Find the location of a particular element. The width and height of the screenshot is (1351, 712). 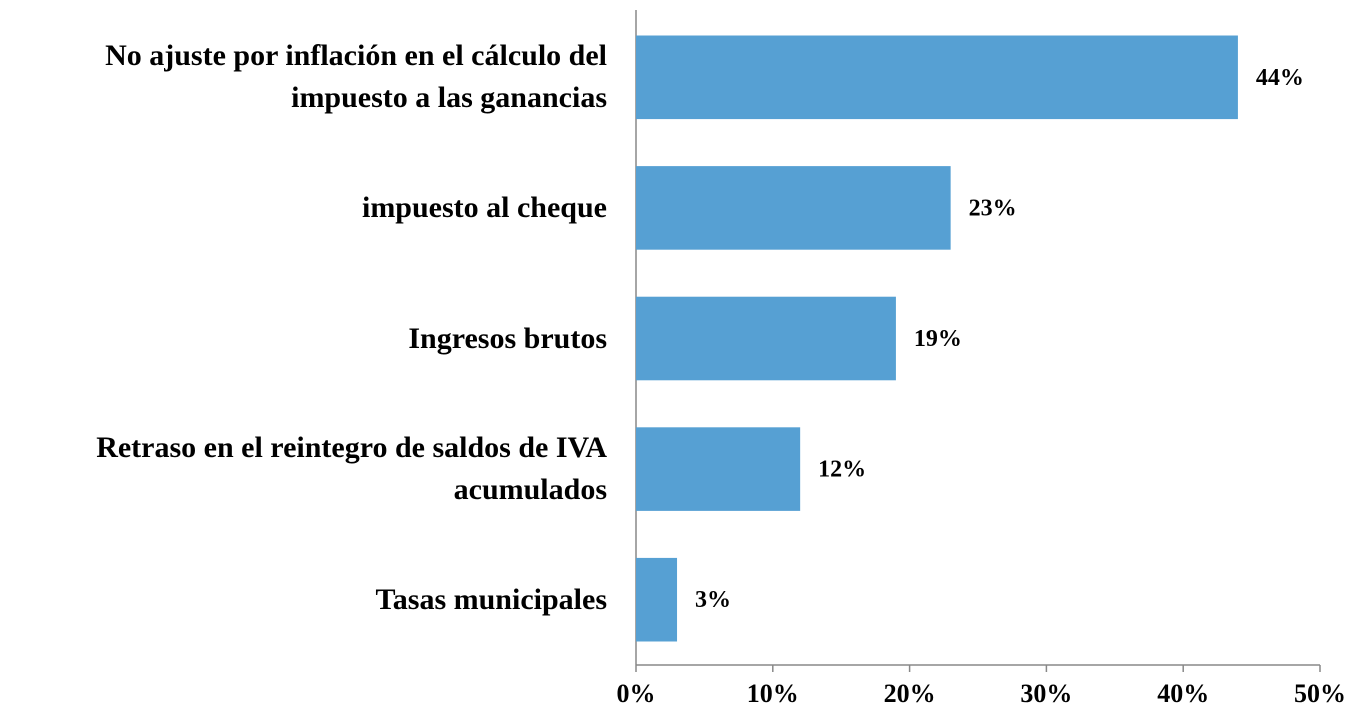

value-label: 19% is located at coordinates (938, 339).